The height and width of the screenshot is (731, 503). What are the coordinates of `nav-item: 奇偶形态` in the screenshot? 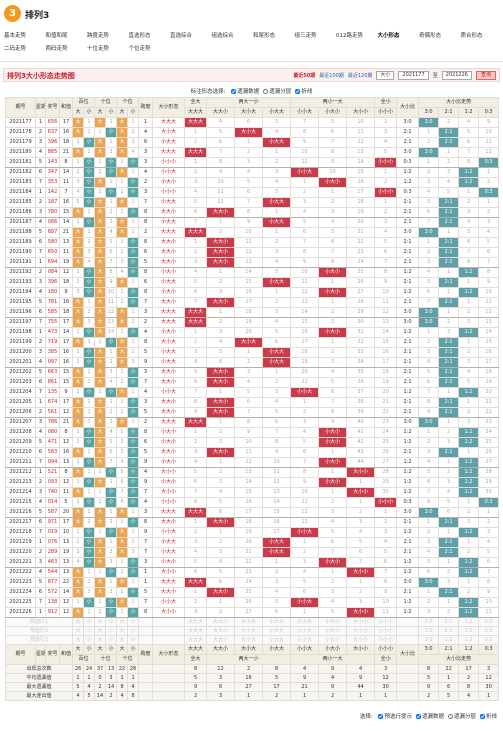 It's located at (430, 36).